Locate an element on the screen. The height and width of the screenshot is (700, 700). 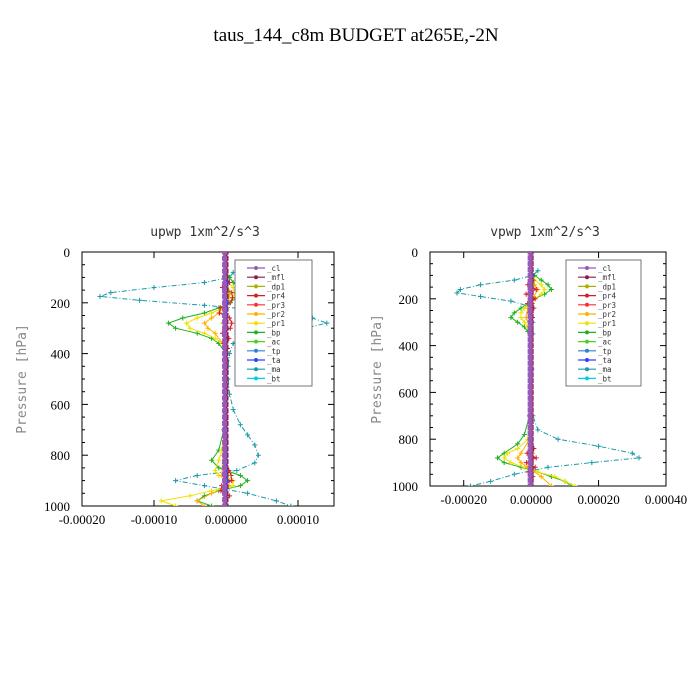
legend-label-cl: _cl is located at coordinates (605, 268).